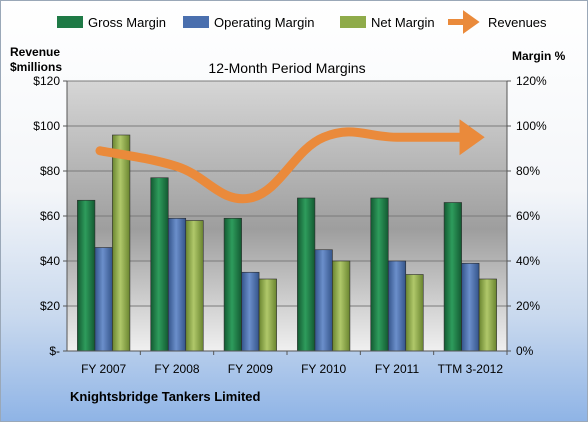 The height and width of the screenshot is (422, 588). I want to click on left-tick-label: $120, so click(46, 81).